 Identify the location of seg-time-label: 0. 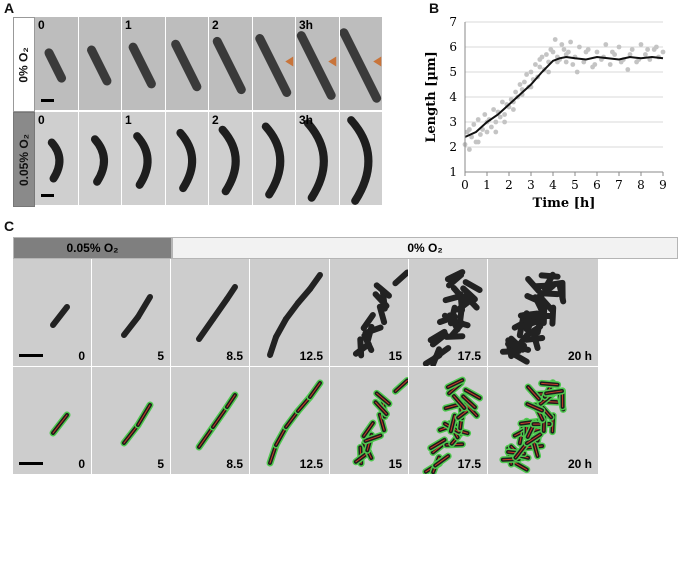
(81, 464).